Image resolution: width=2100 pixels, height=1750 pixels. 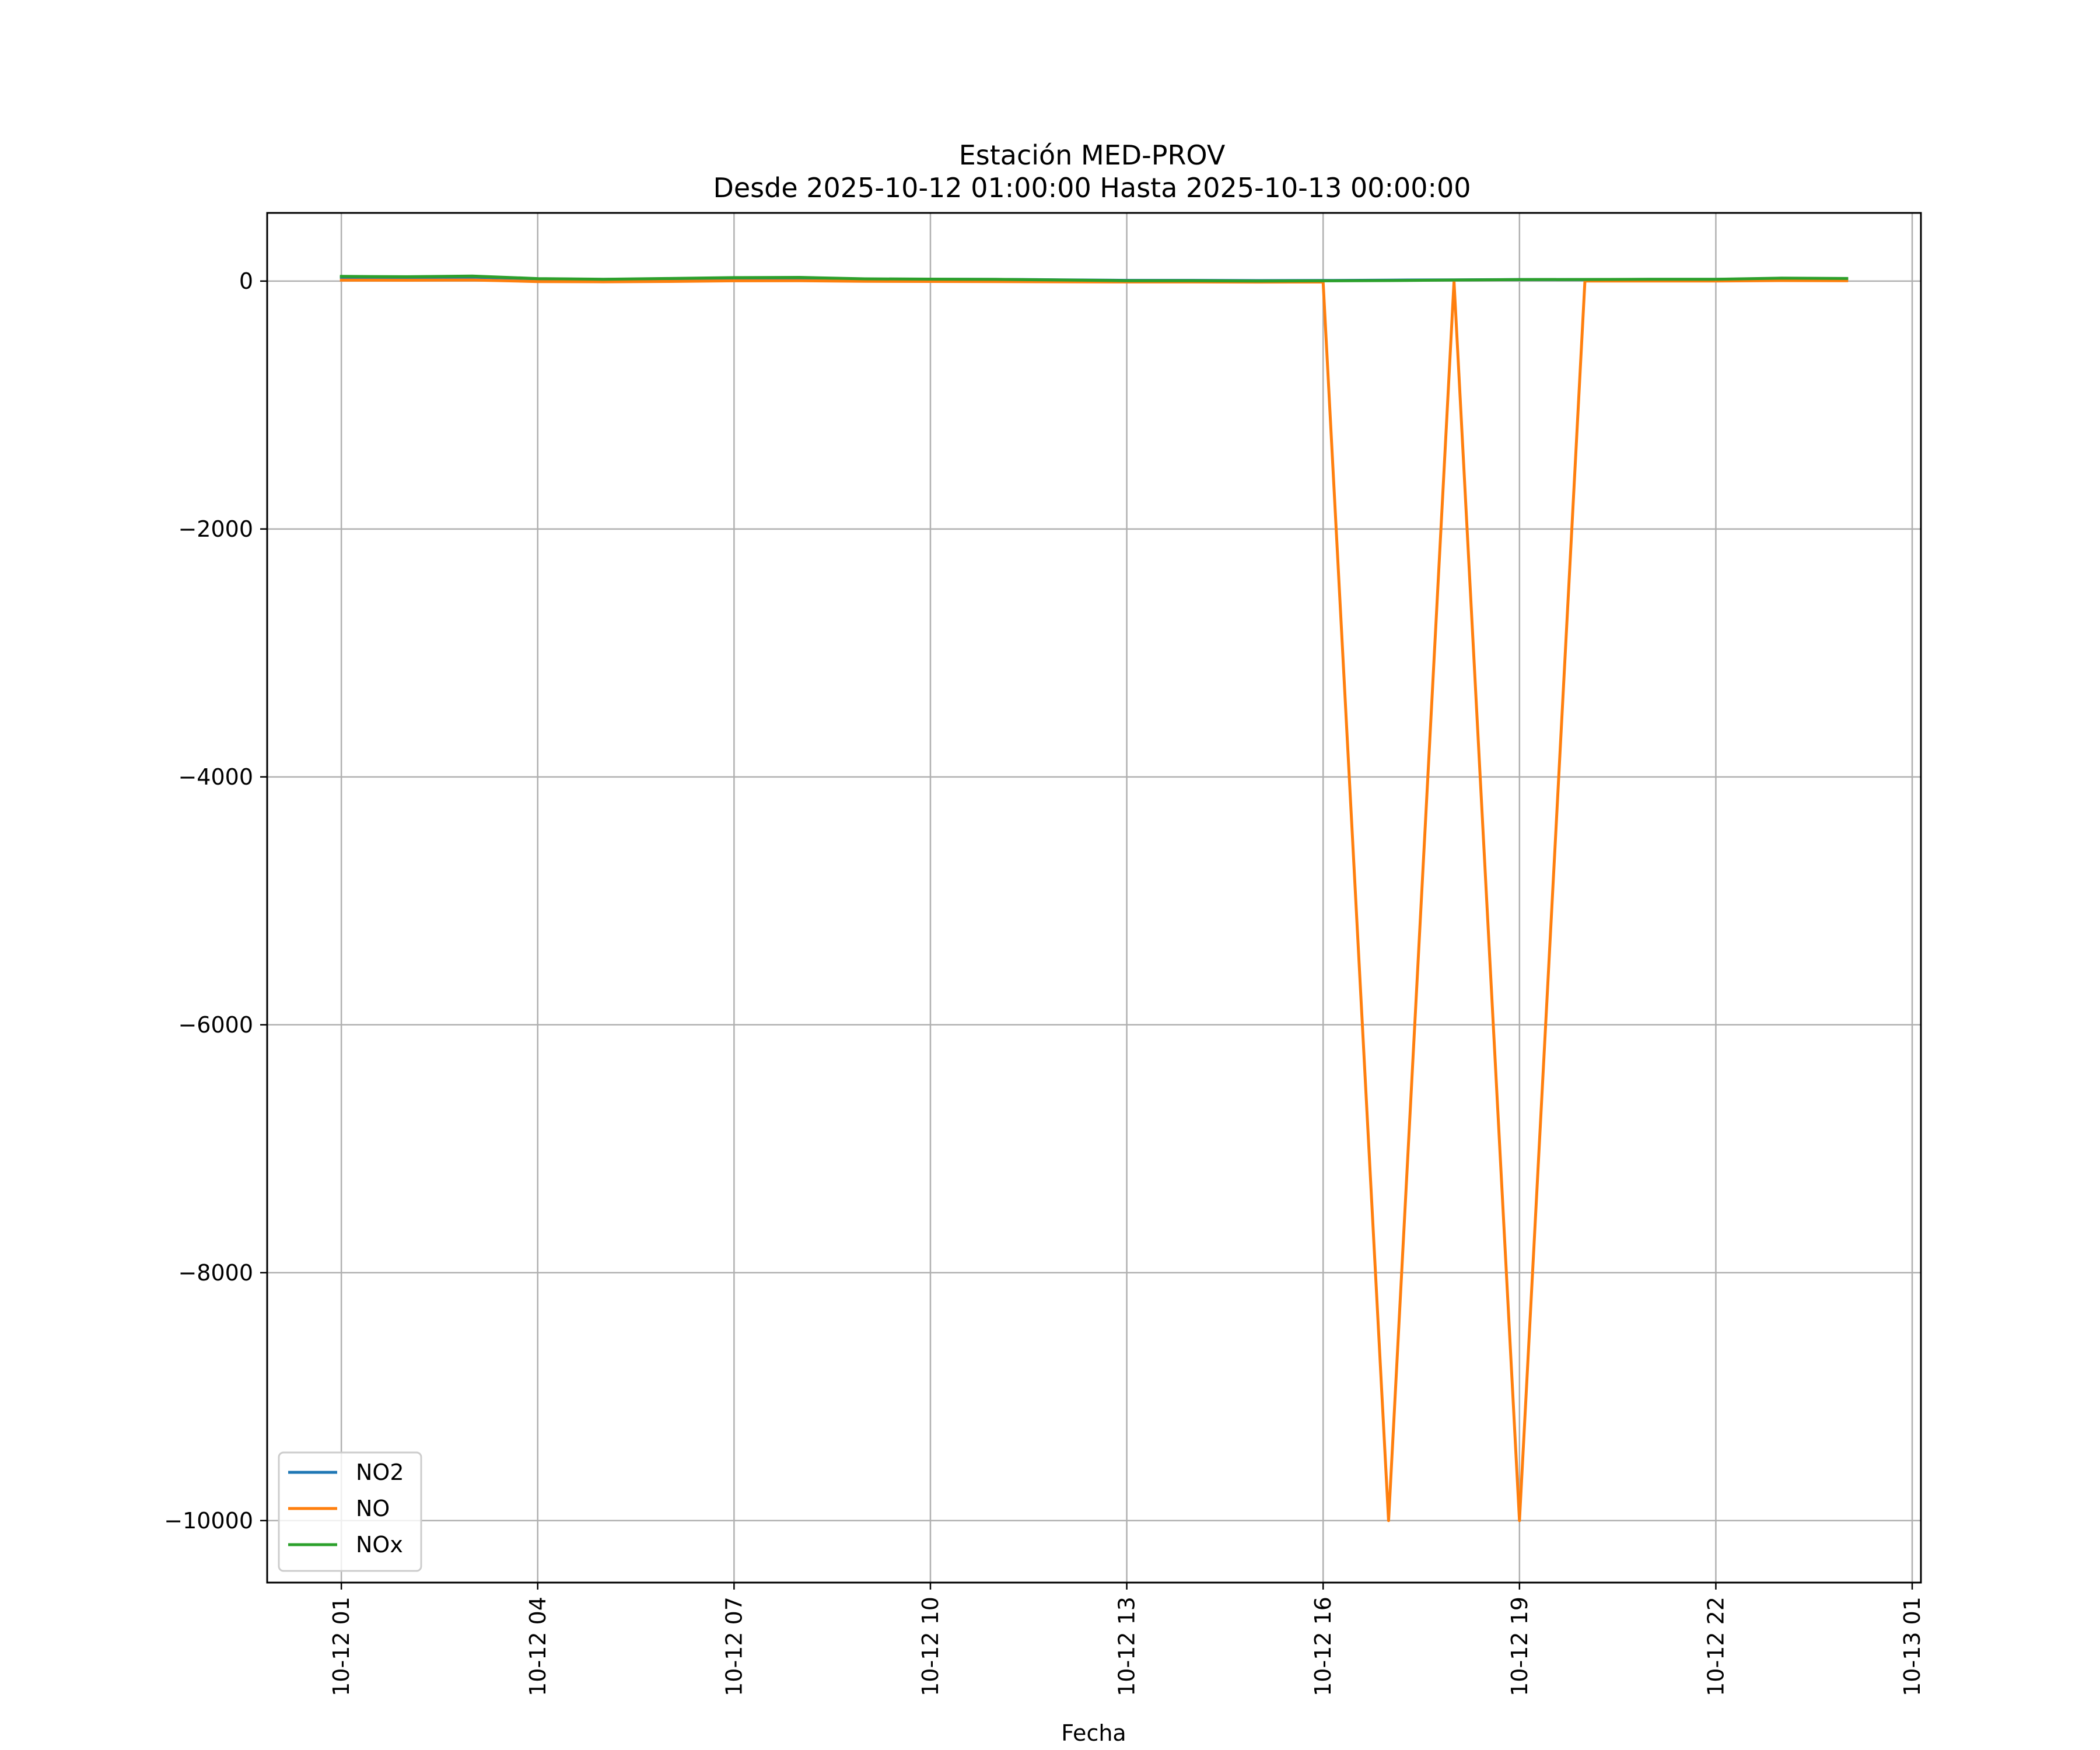 What do you see at coordinates (215, 1273) in the screenshot?
I see `y-tick-label: −8000` at bounding box center [215, 1273].